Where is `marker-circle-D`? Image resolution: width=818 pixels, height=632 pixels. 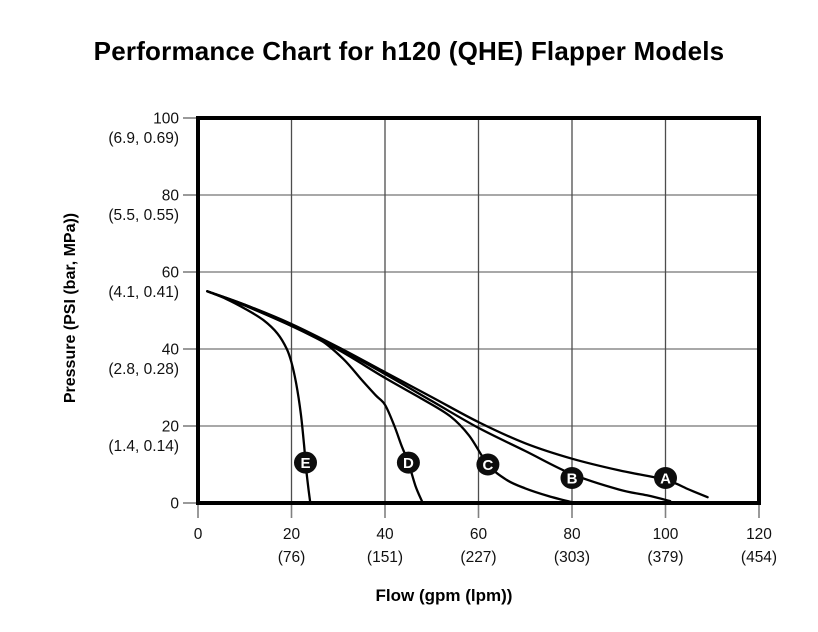
marker-circle-D is located at coordinates (408, 462).